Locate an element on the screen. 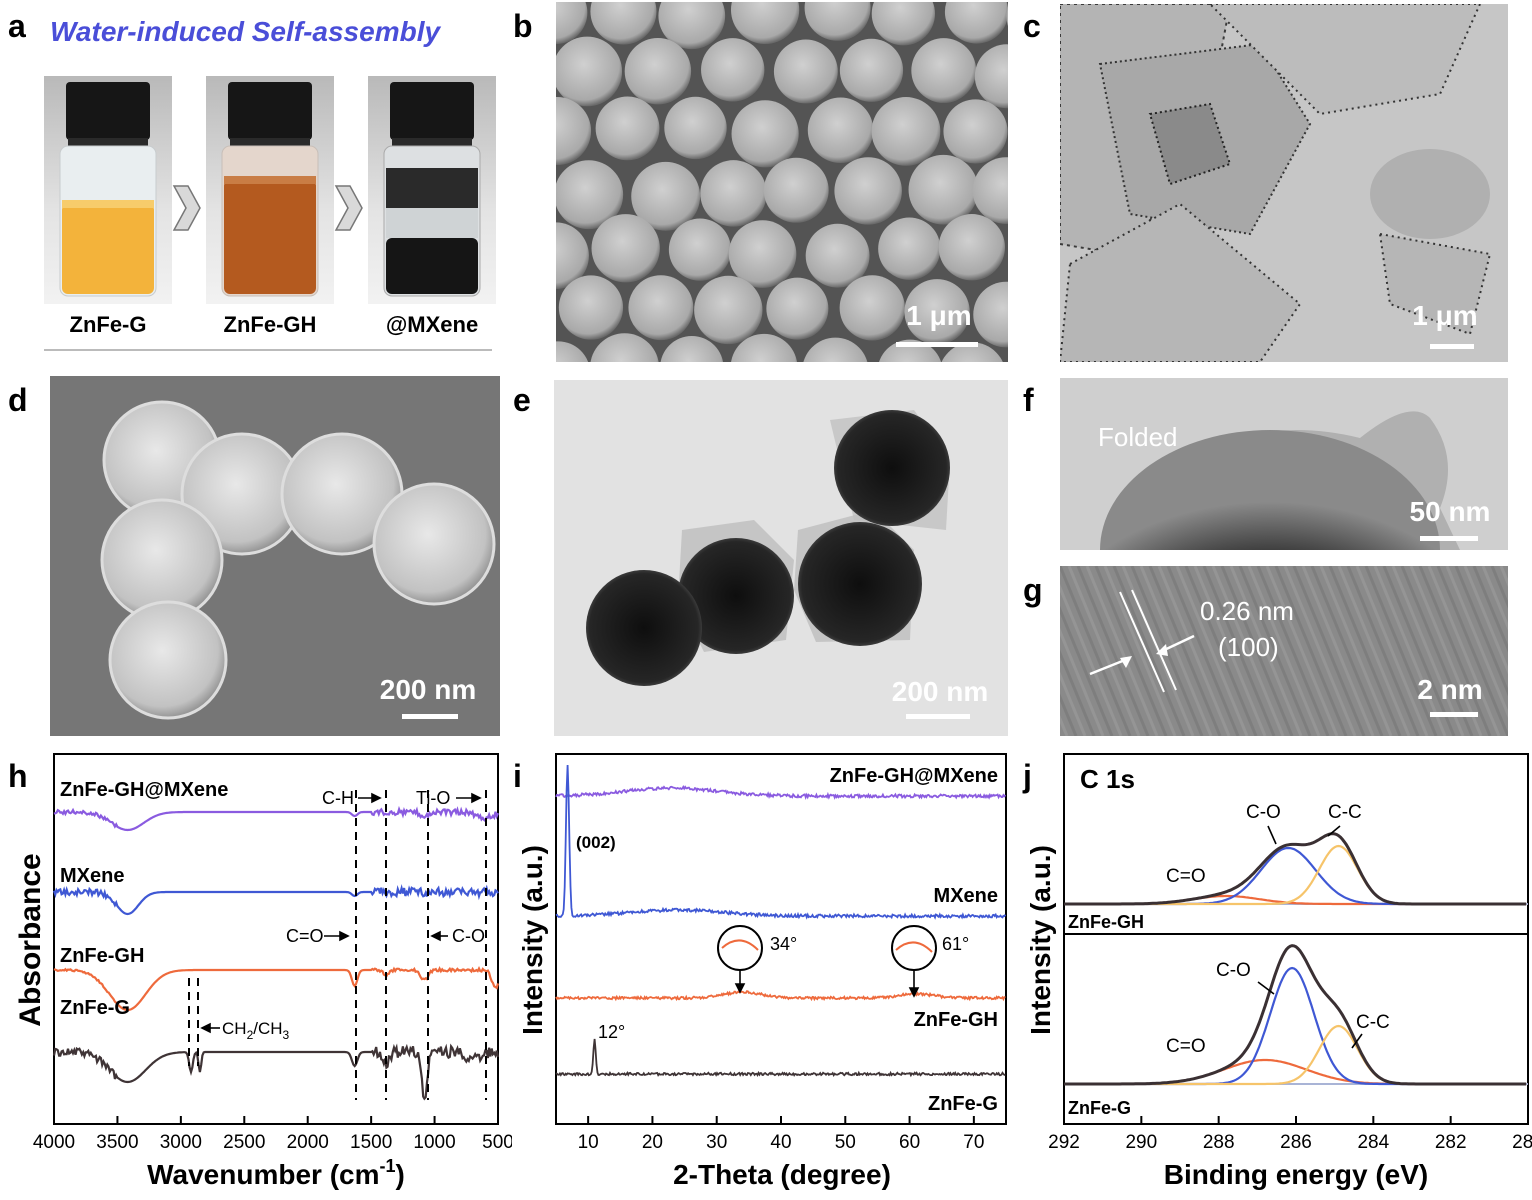  panel-f-scalebar is located at coordinates (1449, 538).